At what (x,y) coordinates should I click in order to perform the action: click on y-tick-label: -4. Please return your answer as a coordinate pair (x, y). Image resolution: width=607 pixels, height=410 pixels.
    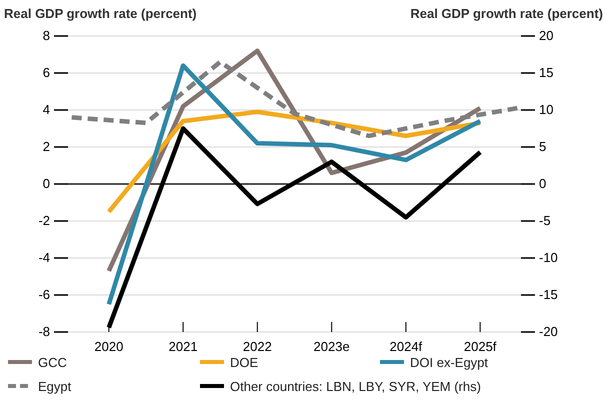
    Looking at the image, I should click on (44, 258).